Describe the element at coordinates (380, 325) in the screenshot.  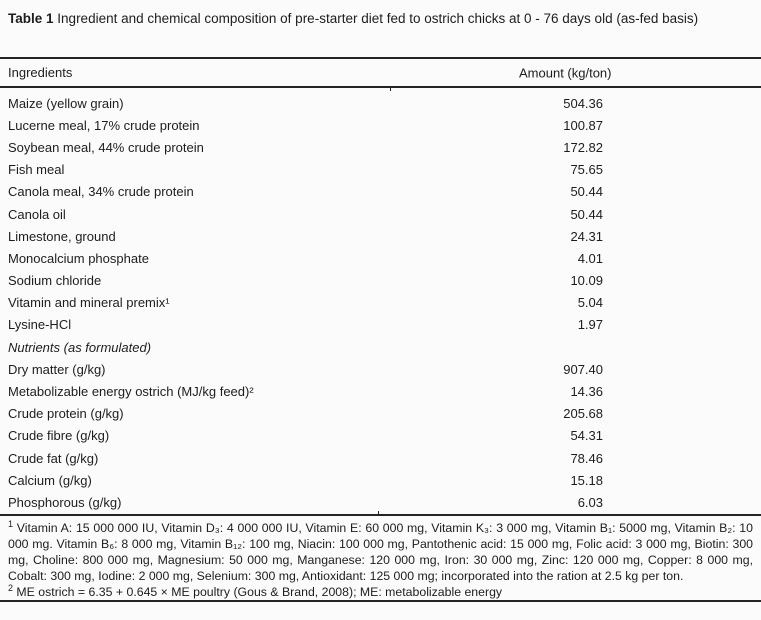
I see `table-row: Lysine-HCl 1.97` at that location.